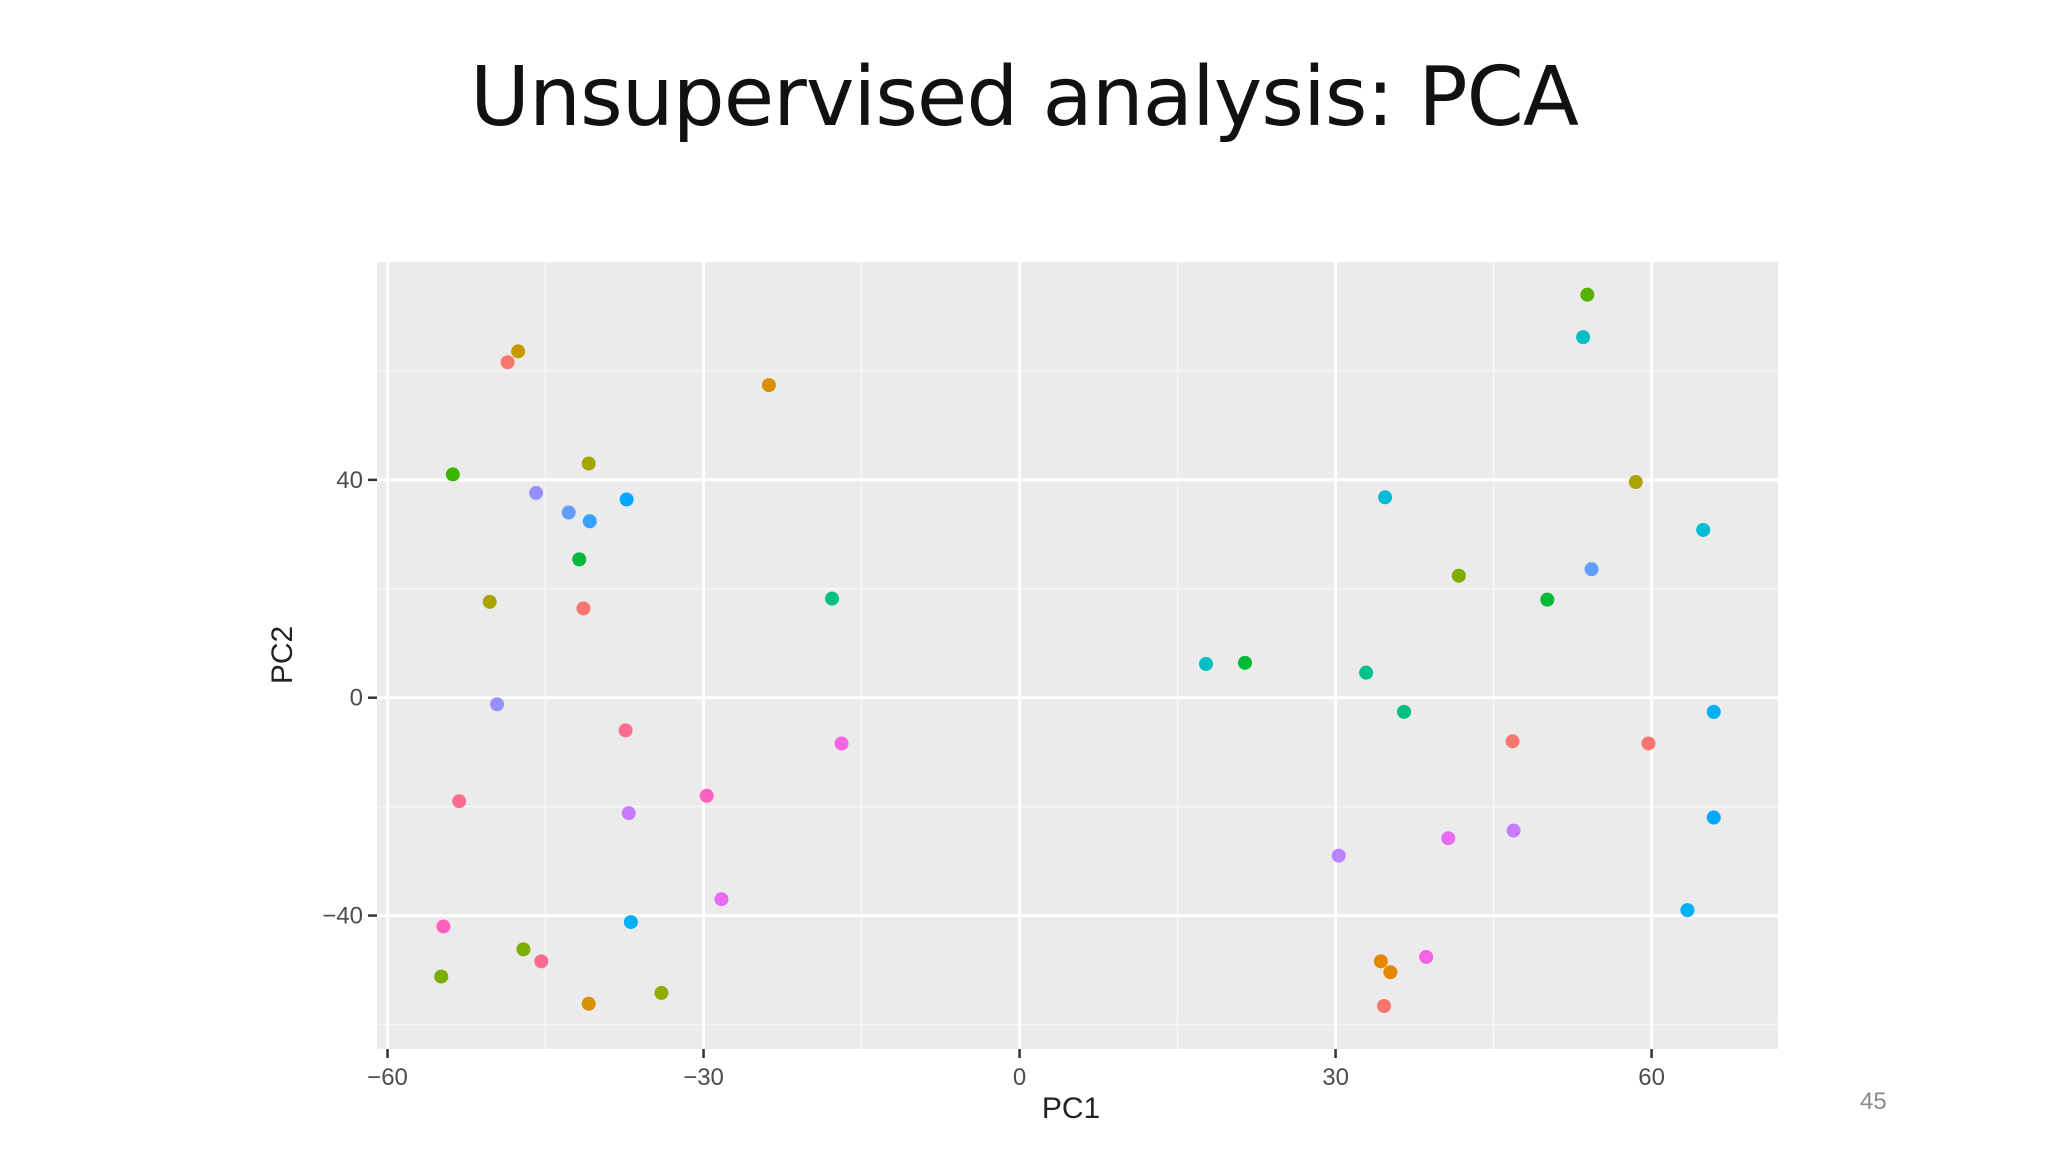 Image resolution: width=2048 pixels, height=1152 pixels. What do you see at coordinates (1873, 1101) in the screenshot?
I see `page-number: 45` at bounding box center [1873, 1101].